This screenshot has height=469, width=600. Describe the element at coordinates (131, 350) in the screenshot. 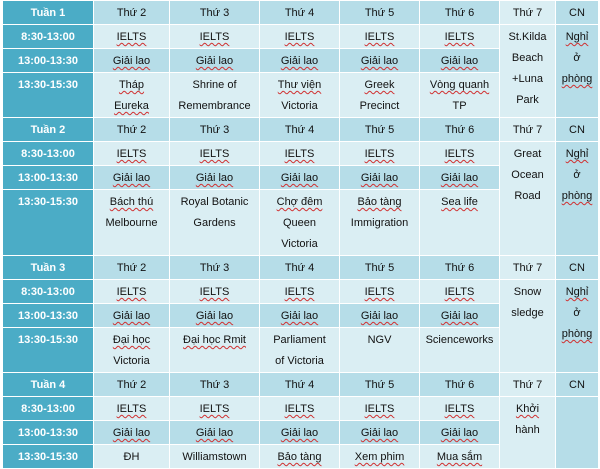

I see `activity-cell: Đại học Victoria` at that location.